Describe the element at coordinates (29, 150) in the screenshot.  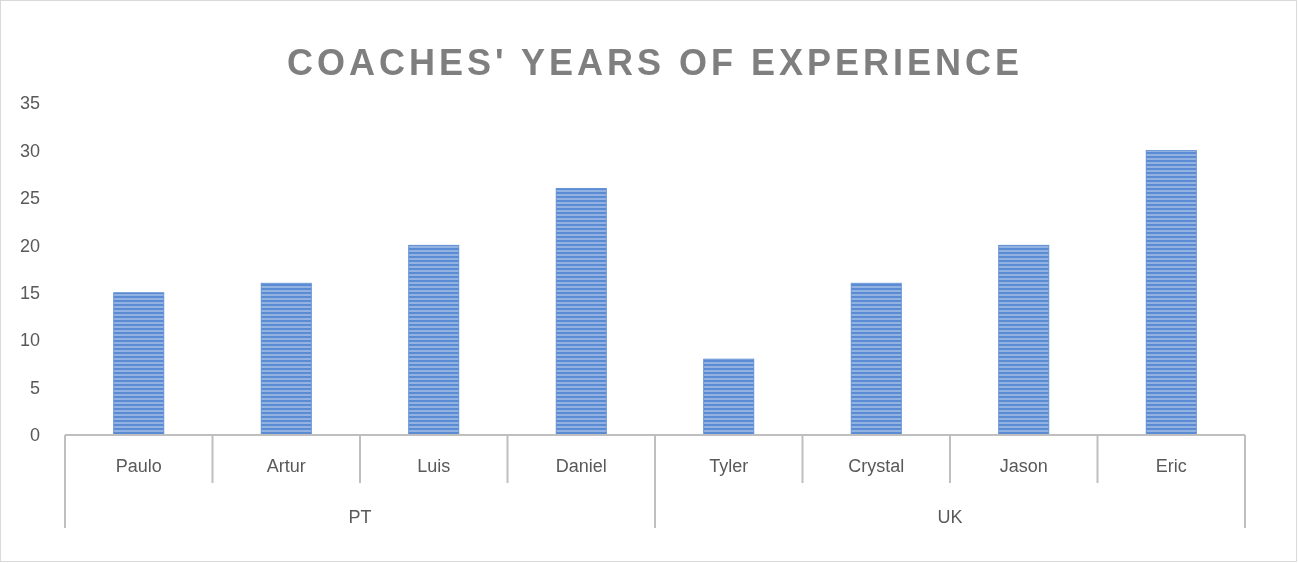
I see `y-tick-label: 30` at that location.